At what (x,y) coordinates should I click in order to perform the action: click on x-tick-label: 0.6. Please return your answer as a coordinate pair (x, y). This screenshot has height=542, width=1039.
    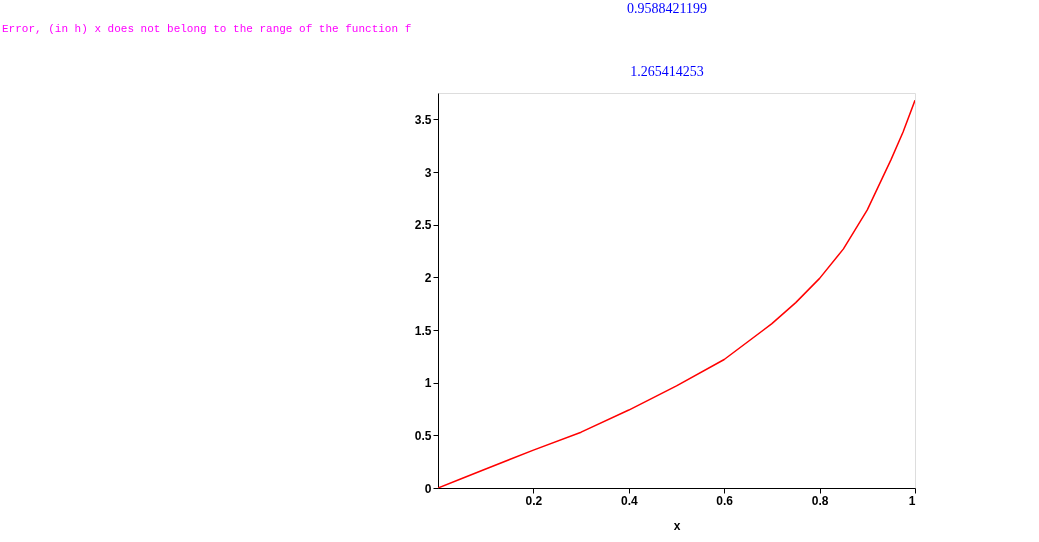
    Looking at the image, I should click on (725, 500).